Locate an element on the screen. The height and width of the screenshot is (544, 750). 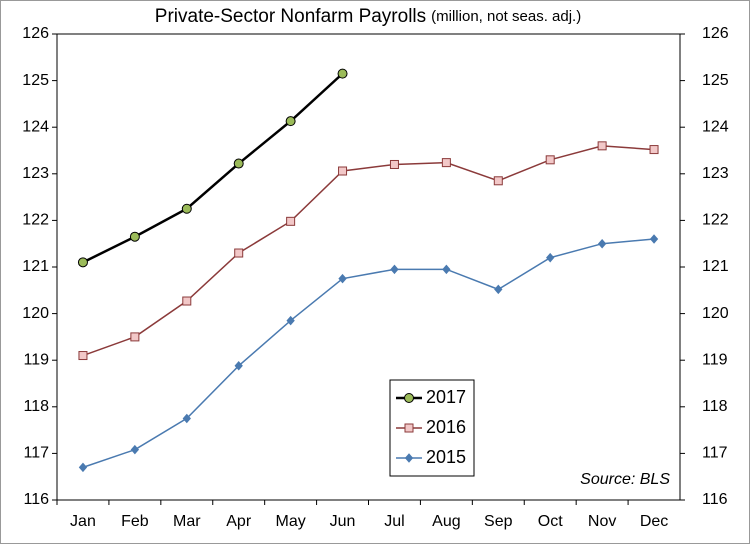
x-tick-label: Sep is located at coordinates (498, 521).